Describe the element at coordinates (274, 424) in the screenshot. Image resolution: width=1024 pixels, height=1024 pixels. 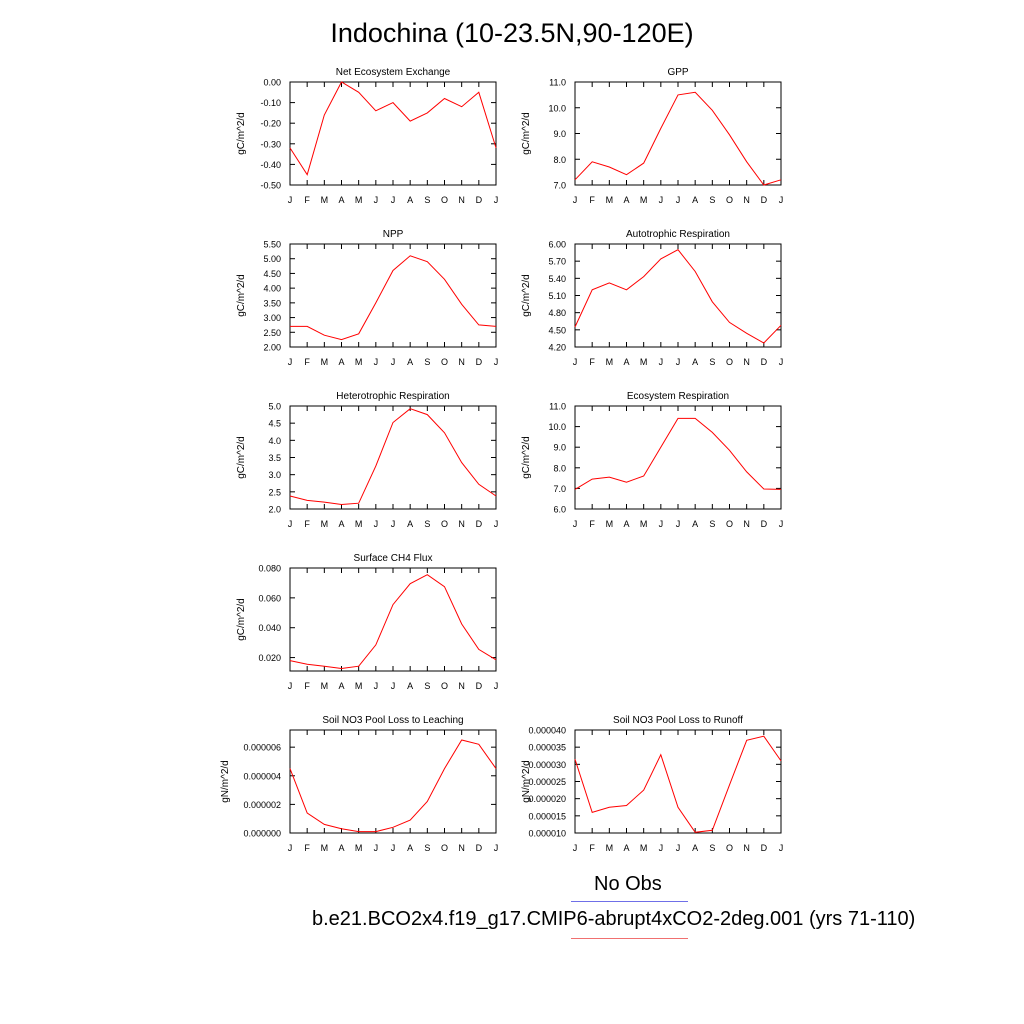
I see `heterotrophic-respiration-ytick-label: 4.5` at that location.